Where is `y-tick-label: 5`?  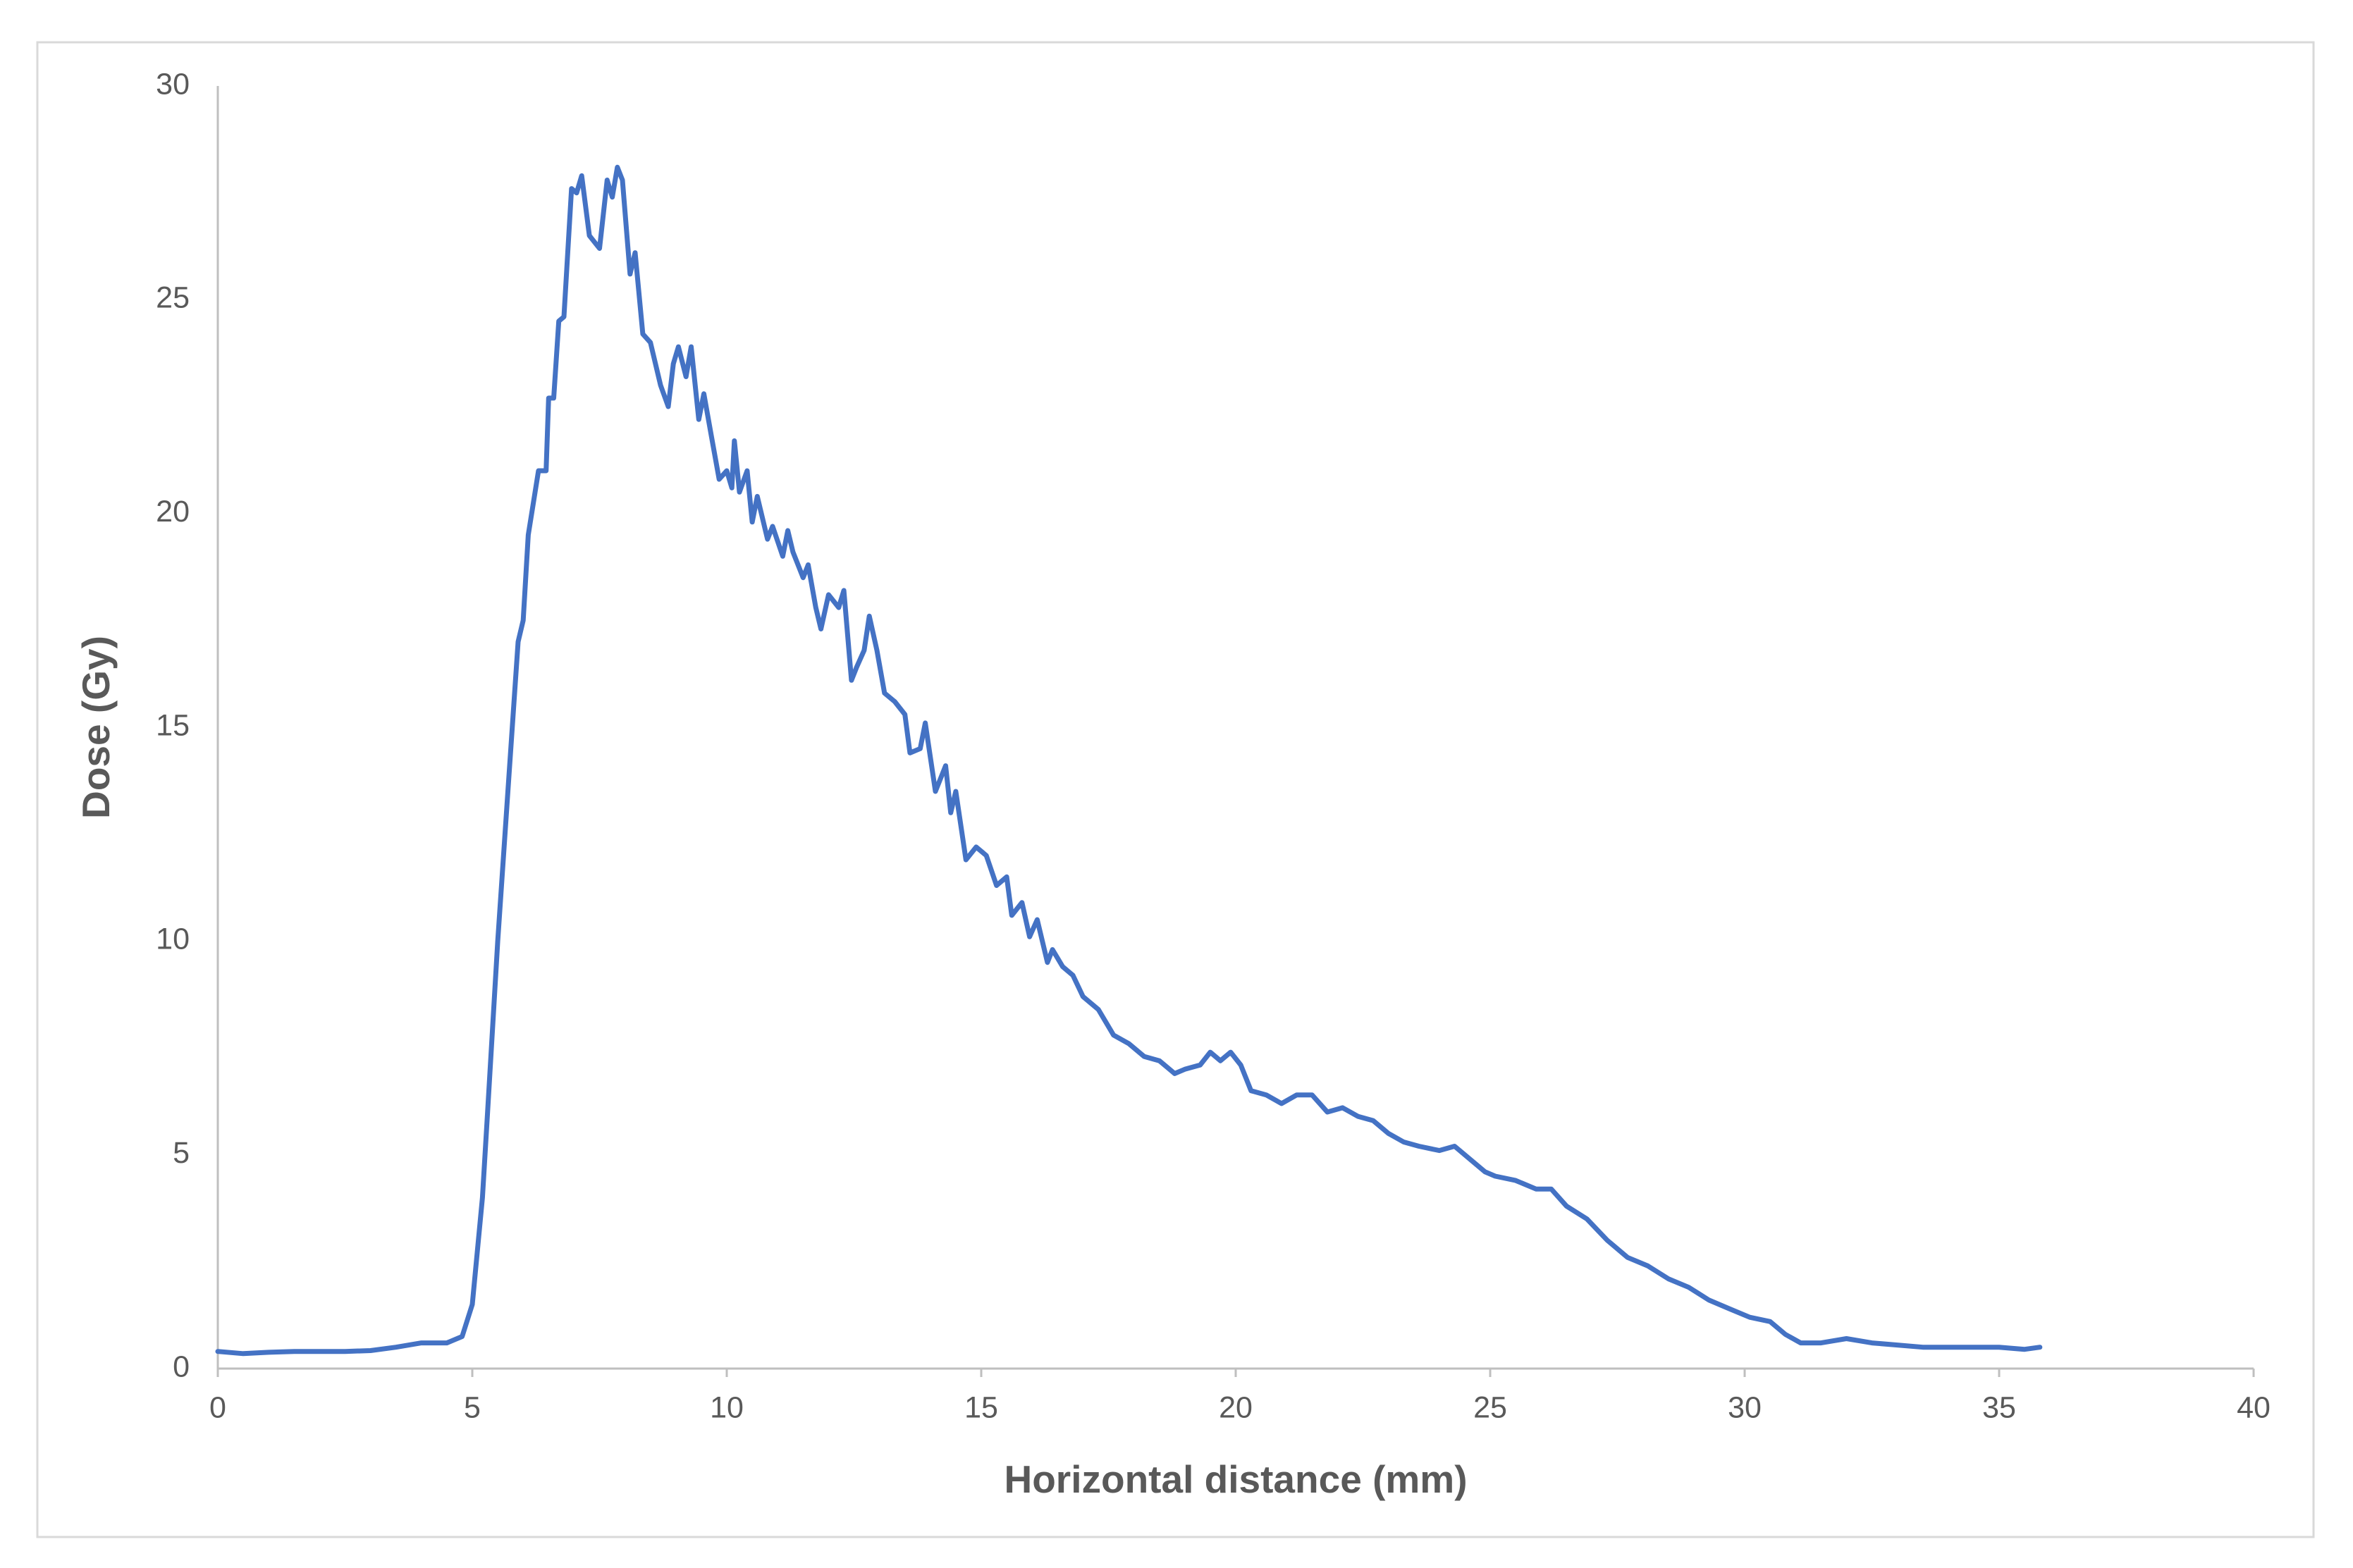 y-tick-label: 5 is located at coordinates (181, 1153).